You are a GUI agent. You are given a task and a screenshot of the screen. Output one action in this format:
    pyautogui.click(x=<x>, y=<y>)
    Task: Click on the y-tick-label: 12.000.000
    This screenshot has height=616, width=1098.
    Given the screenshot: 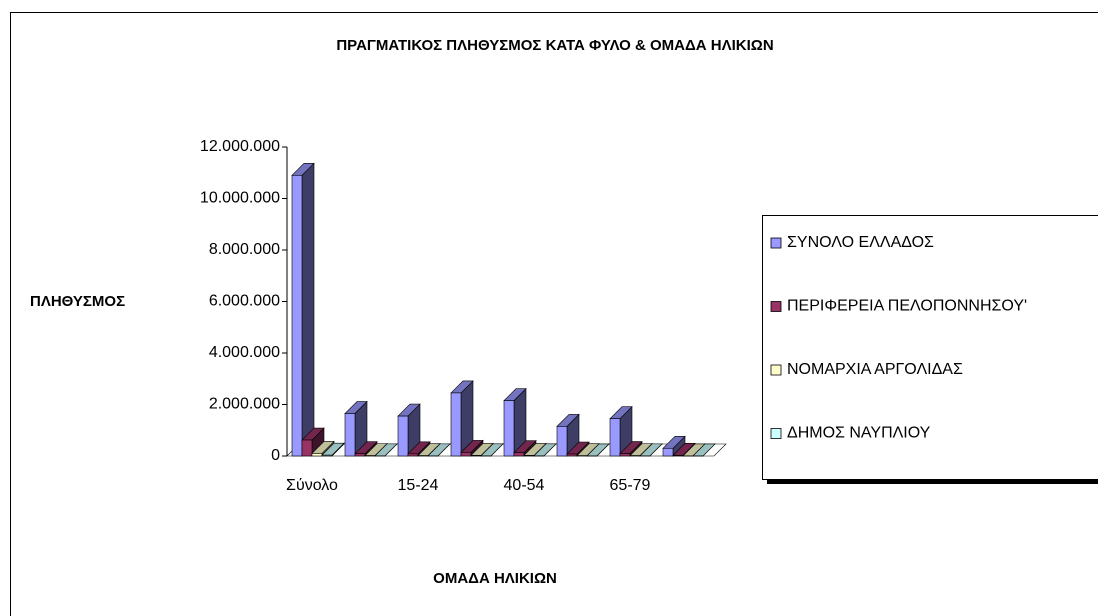 What is the action you would take?
    pyautogui.click(x=240, y=146)
    